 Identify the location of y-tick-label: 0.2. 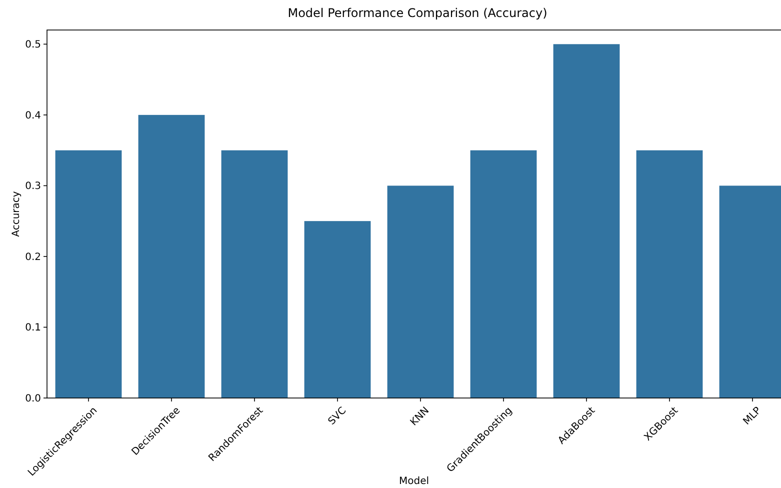
(33, 257).